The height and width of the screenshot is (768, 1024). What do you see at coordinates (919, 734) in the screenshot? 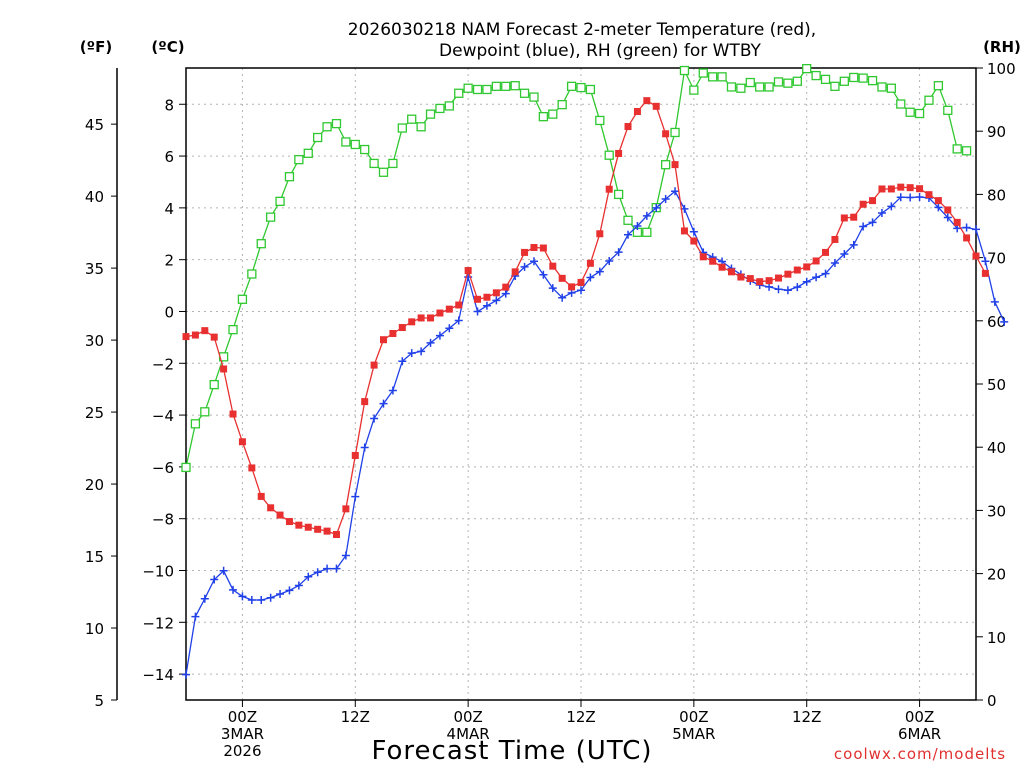
I see `x-tick-label: 6MAR` at bounding box center [919, 734].